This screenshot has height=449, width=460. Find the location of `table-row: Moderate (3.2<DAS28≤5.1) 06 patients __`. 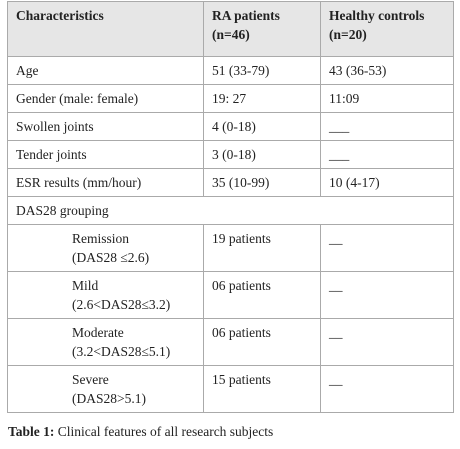

table-row: Moderate (3.2<DAS28≤5.1) 06 patients __ is located at coordinates (230, 342).